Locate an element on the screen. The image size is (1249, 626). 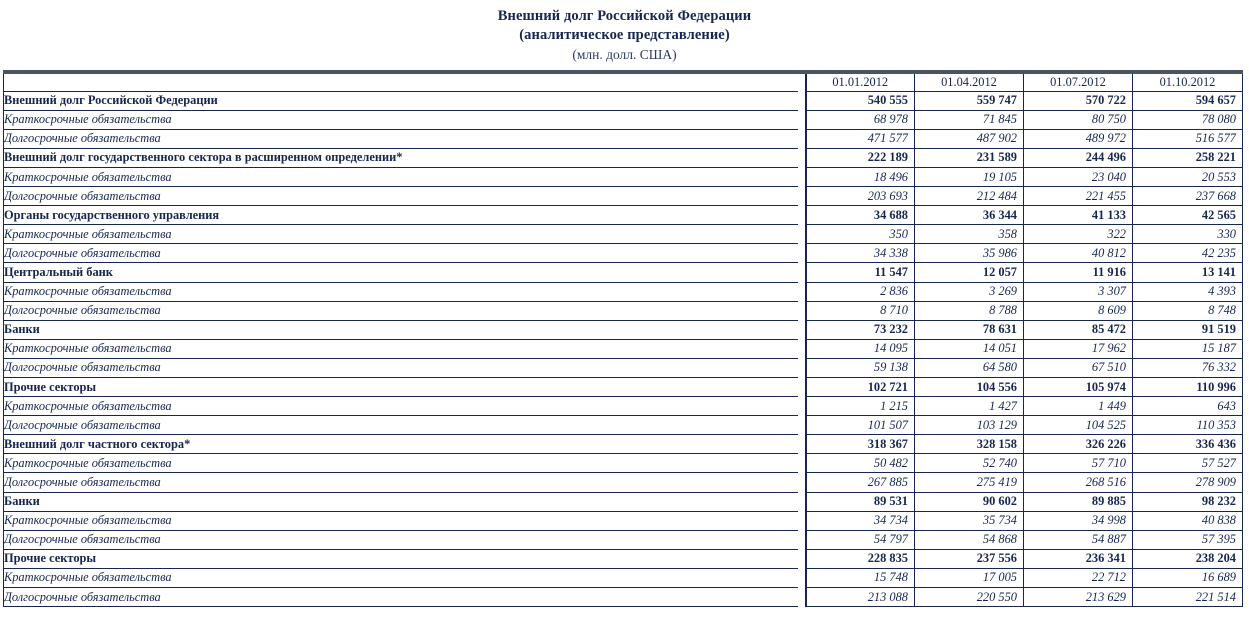
row-value: 228 835 is located at coordinates (860, 559).